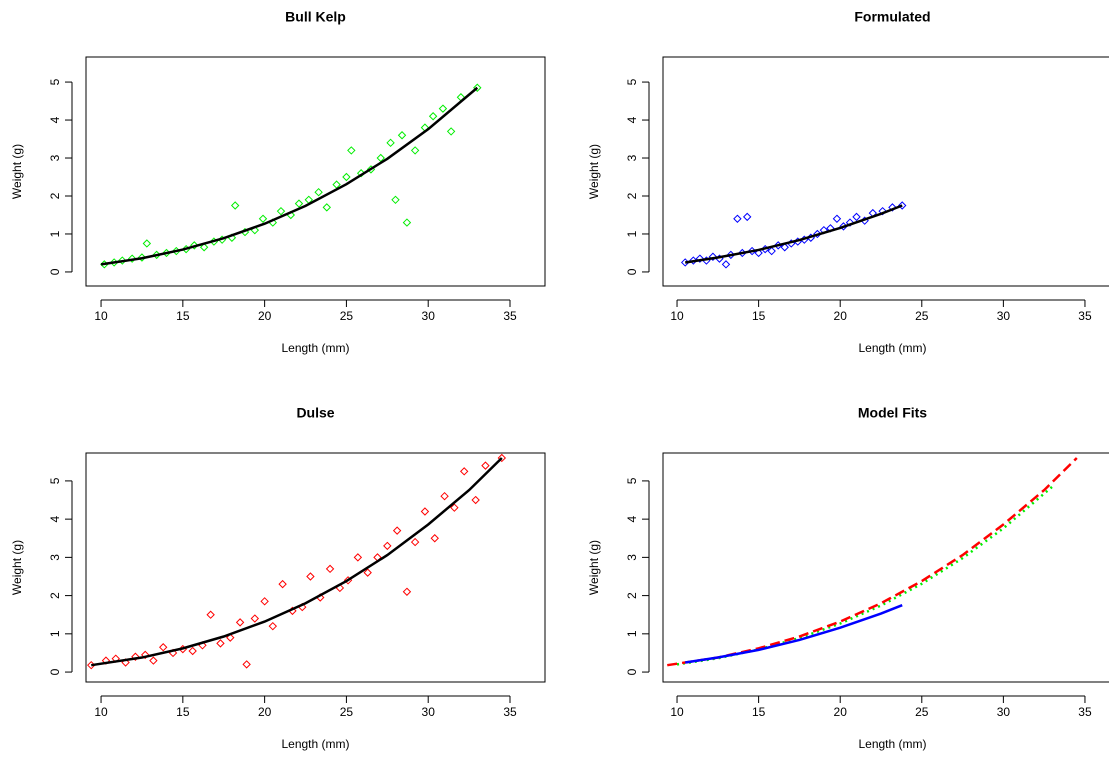  Describe the element at coordinates (892, 17) in the screenshot. I see `chart-title: Formulated` at that location.